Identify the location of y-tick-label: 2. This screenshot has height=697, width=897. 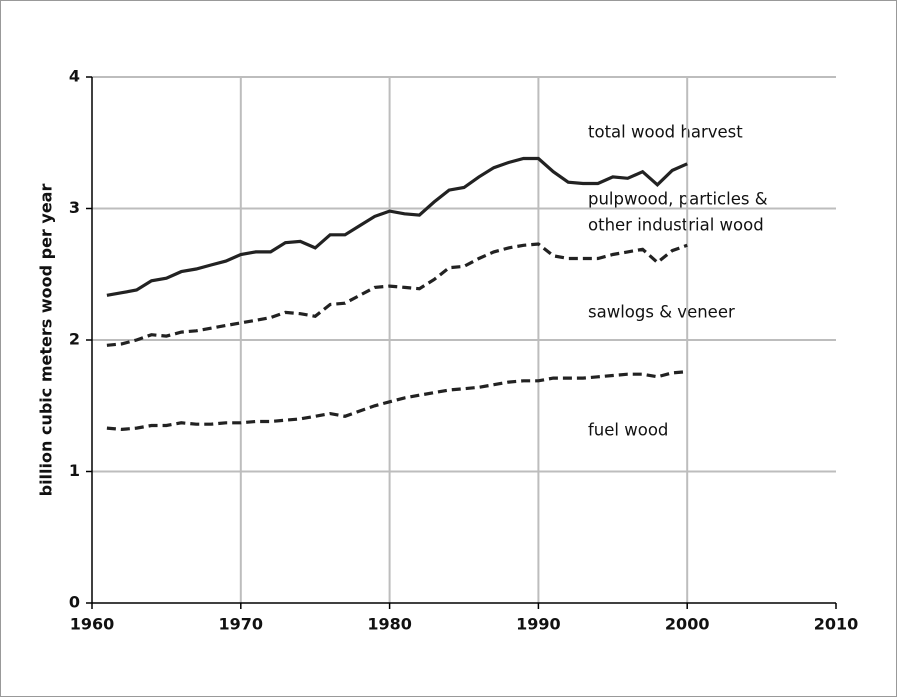
(74, 339).